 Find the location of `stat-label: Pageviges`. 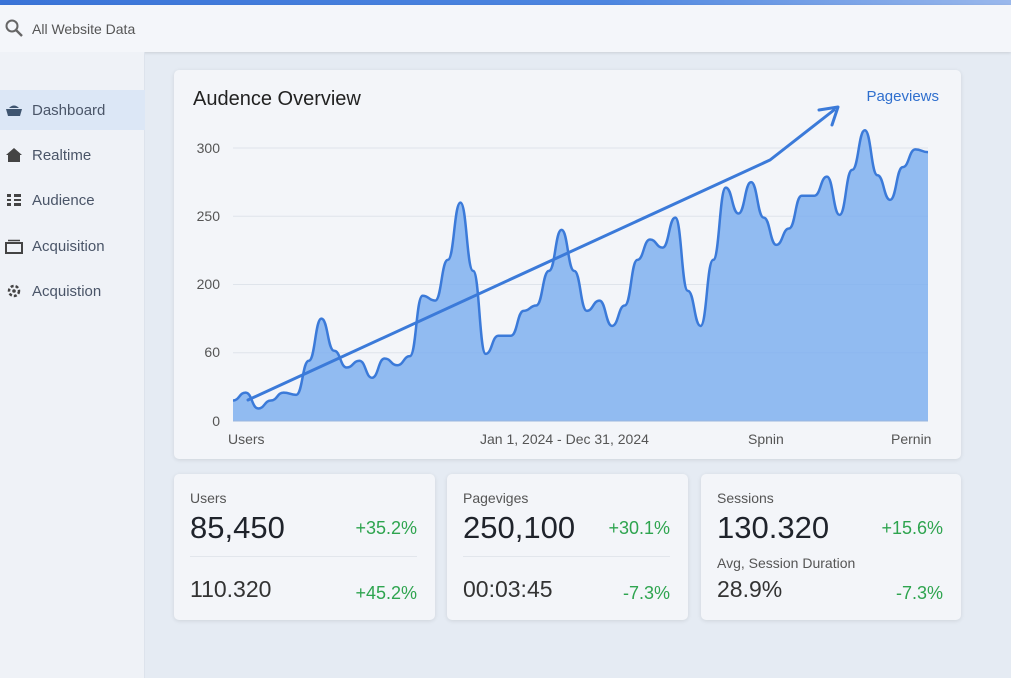

stat-label: Pageviges is located at coordinates (496, 498).